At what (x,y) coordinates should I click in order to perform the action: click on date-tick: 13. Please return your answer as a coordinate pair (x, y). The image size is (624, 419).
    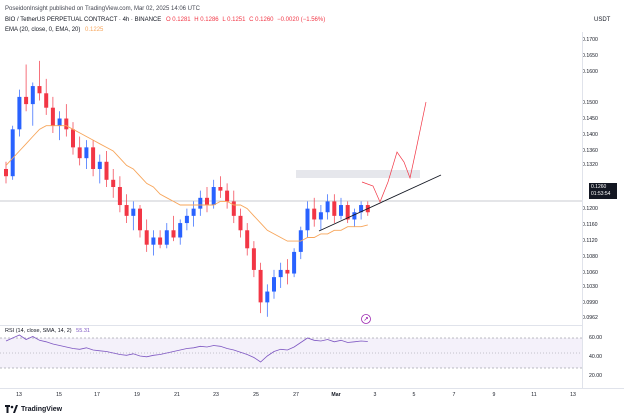
    Looking at the image, I should click on (19, 395).